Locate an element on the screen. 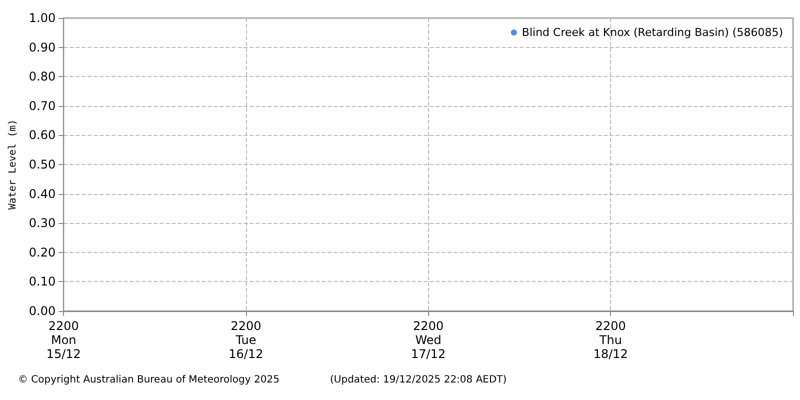 Image resolution: width=800 pixels, height=400 pixels. legend-label: Blind Creek at Knox (Retarding Basin) (586085) is located at coordinates (653, 32).